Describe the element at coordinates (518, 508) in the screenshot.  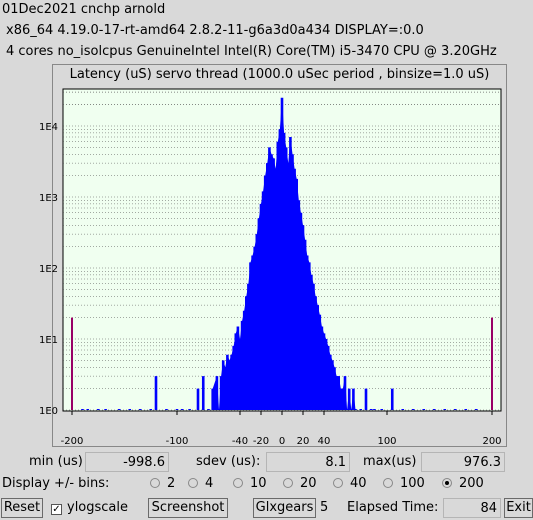
I see `exit-button: Exit` at that location.